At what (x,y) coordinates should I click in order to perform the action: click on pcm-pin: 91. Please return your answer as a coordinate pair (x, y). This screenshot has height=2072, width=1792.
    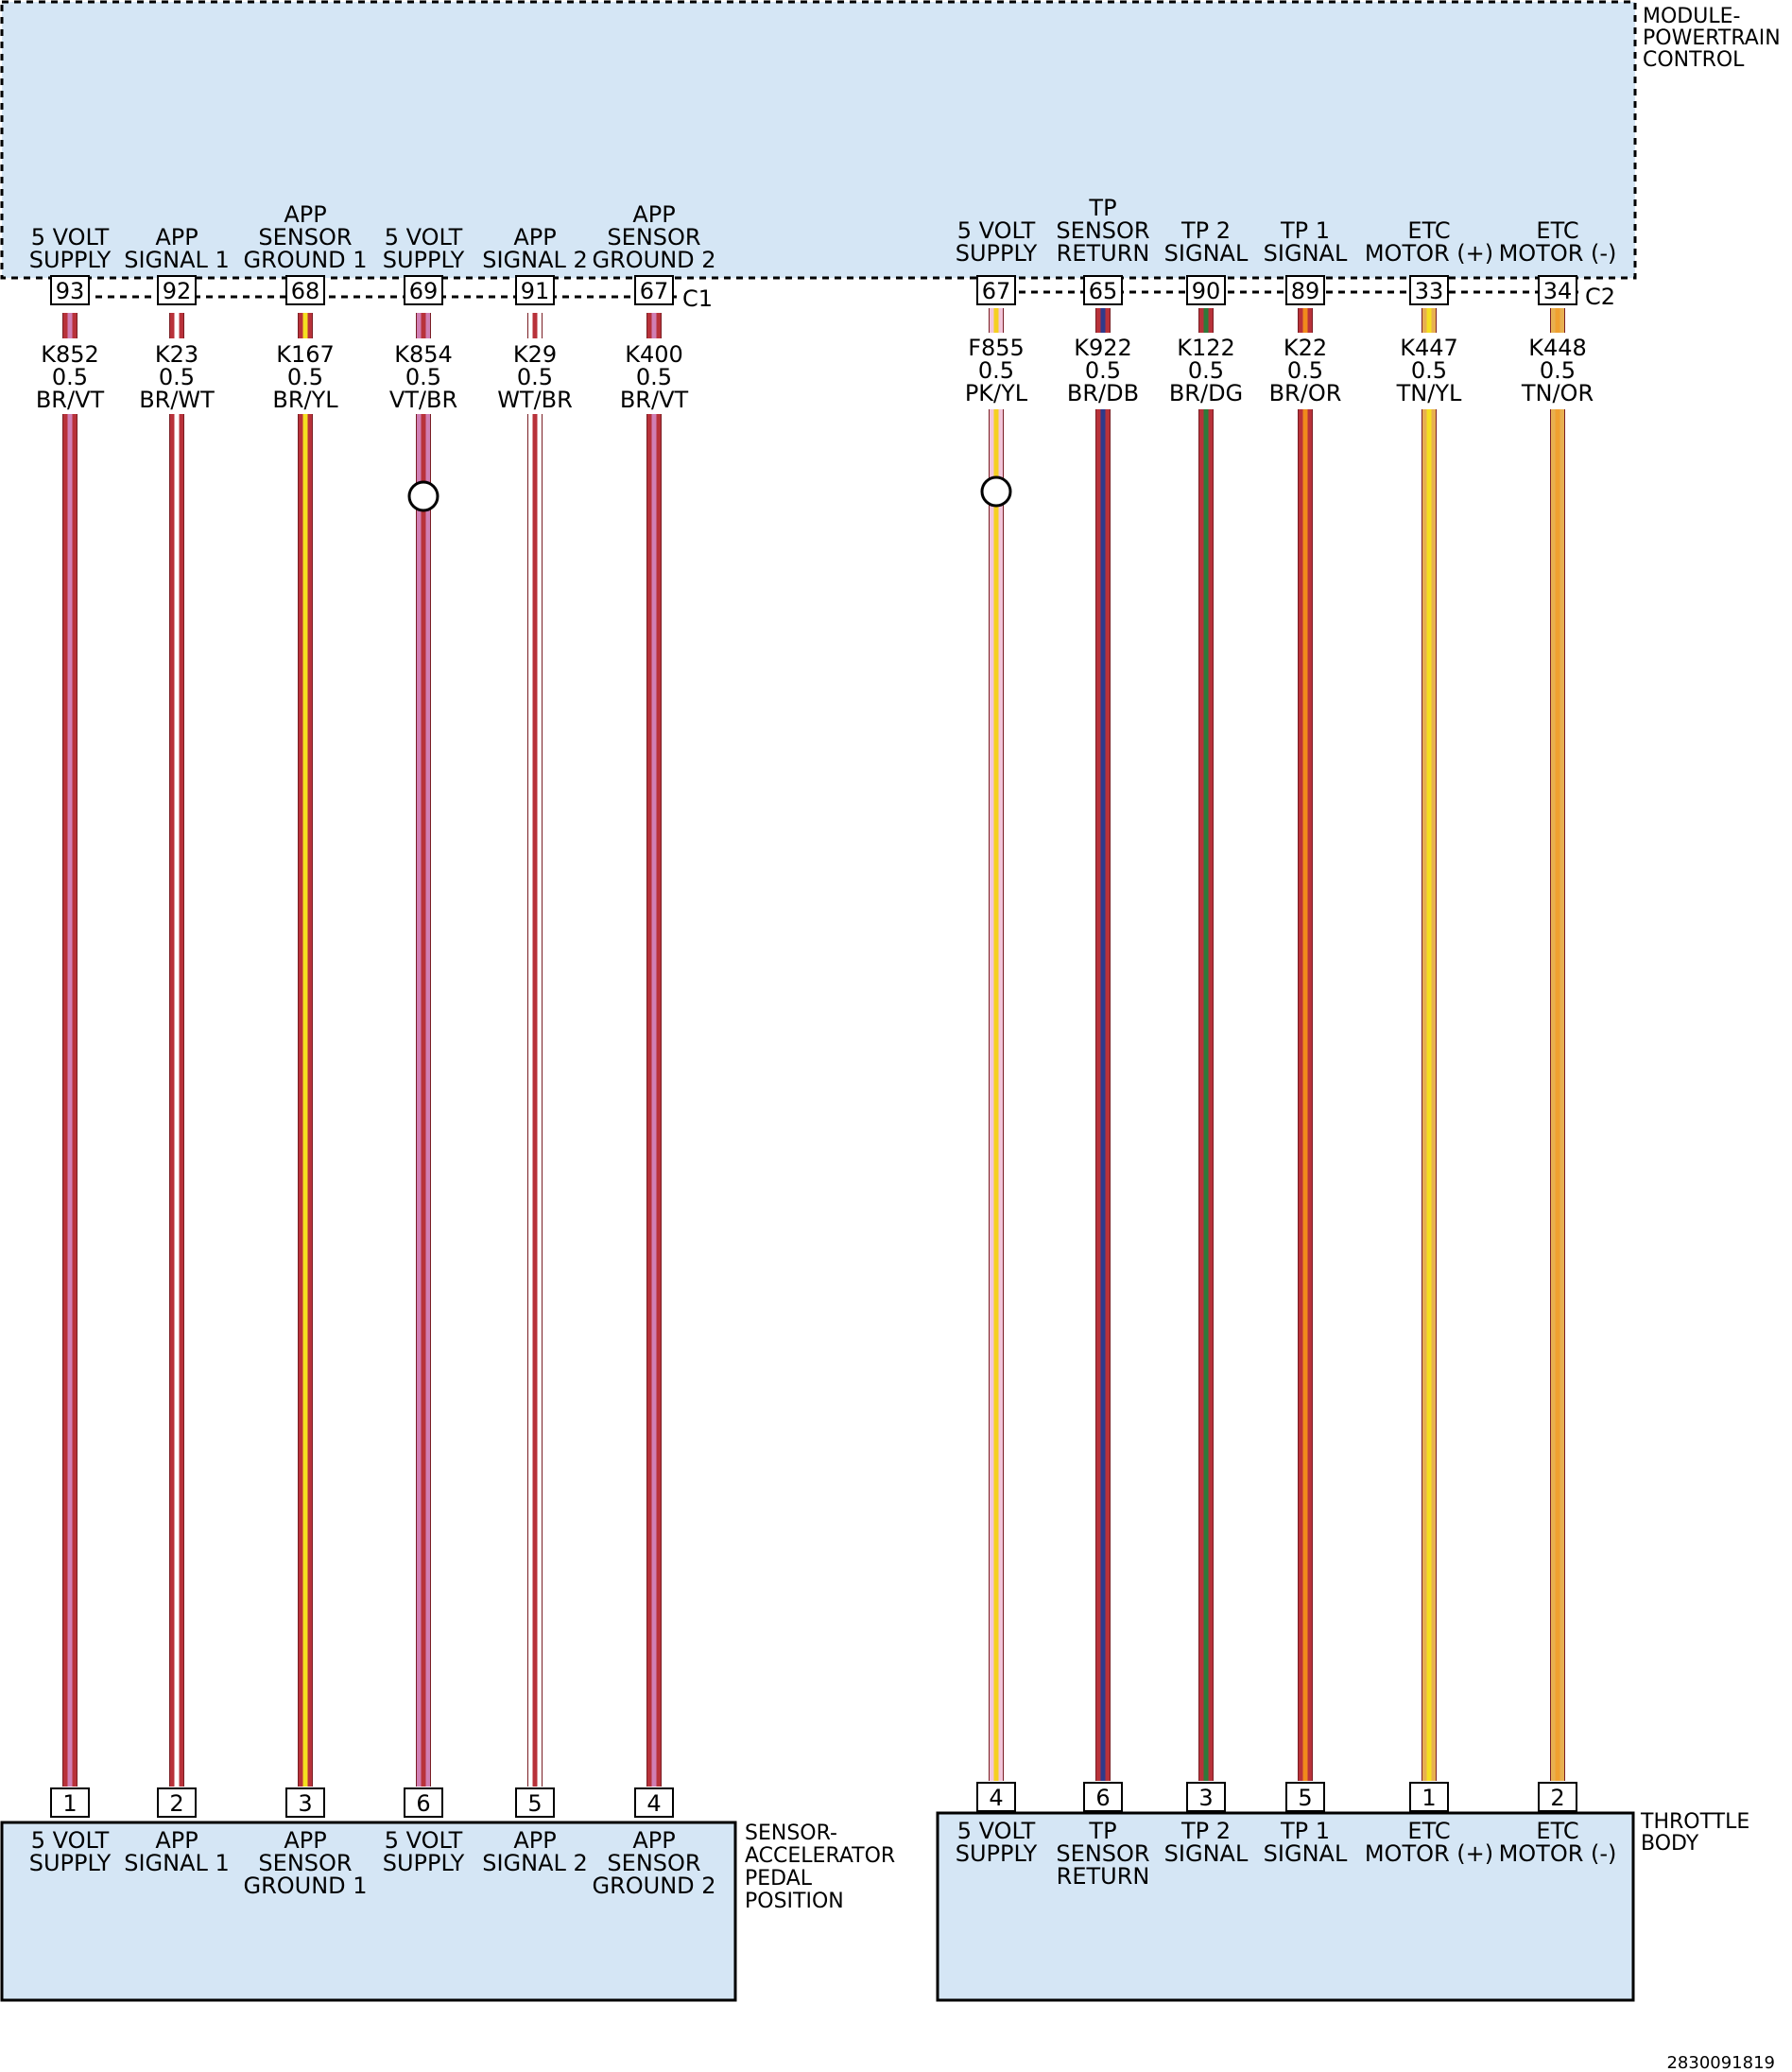
    Looking at the image, I should click on (535, 290).